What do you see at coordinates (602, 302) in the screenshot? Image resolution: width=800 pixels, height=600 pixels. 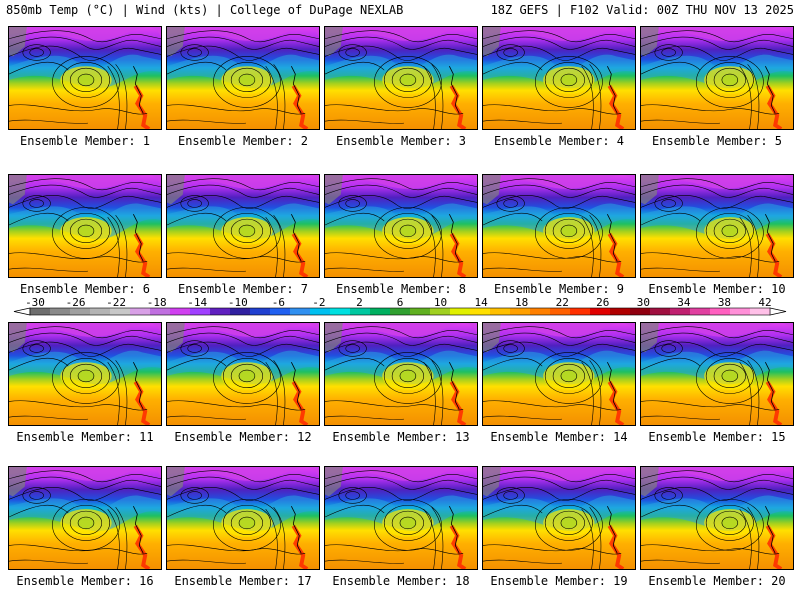 I see `colorbar-tick-label: 26` at bounding box center [602, 302].